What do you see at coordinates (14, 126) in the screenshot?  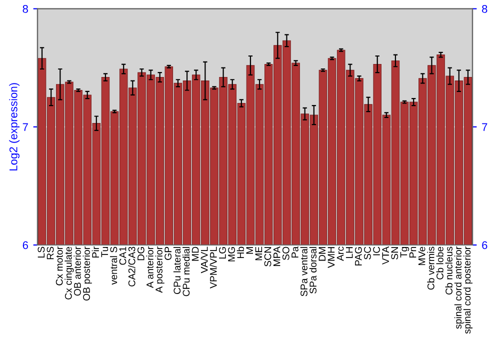 I see `y-axis-title: Log2 (expression)` at bounding box center [14, 126].